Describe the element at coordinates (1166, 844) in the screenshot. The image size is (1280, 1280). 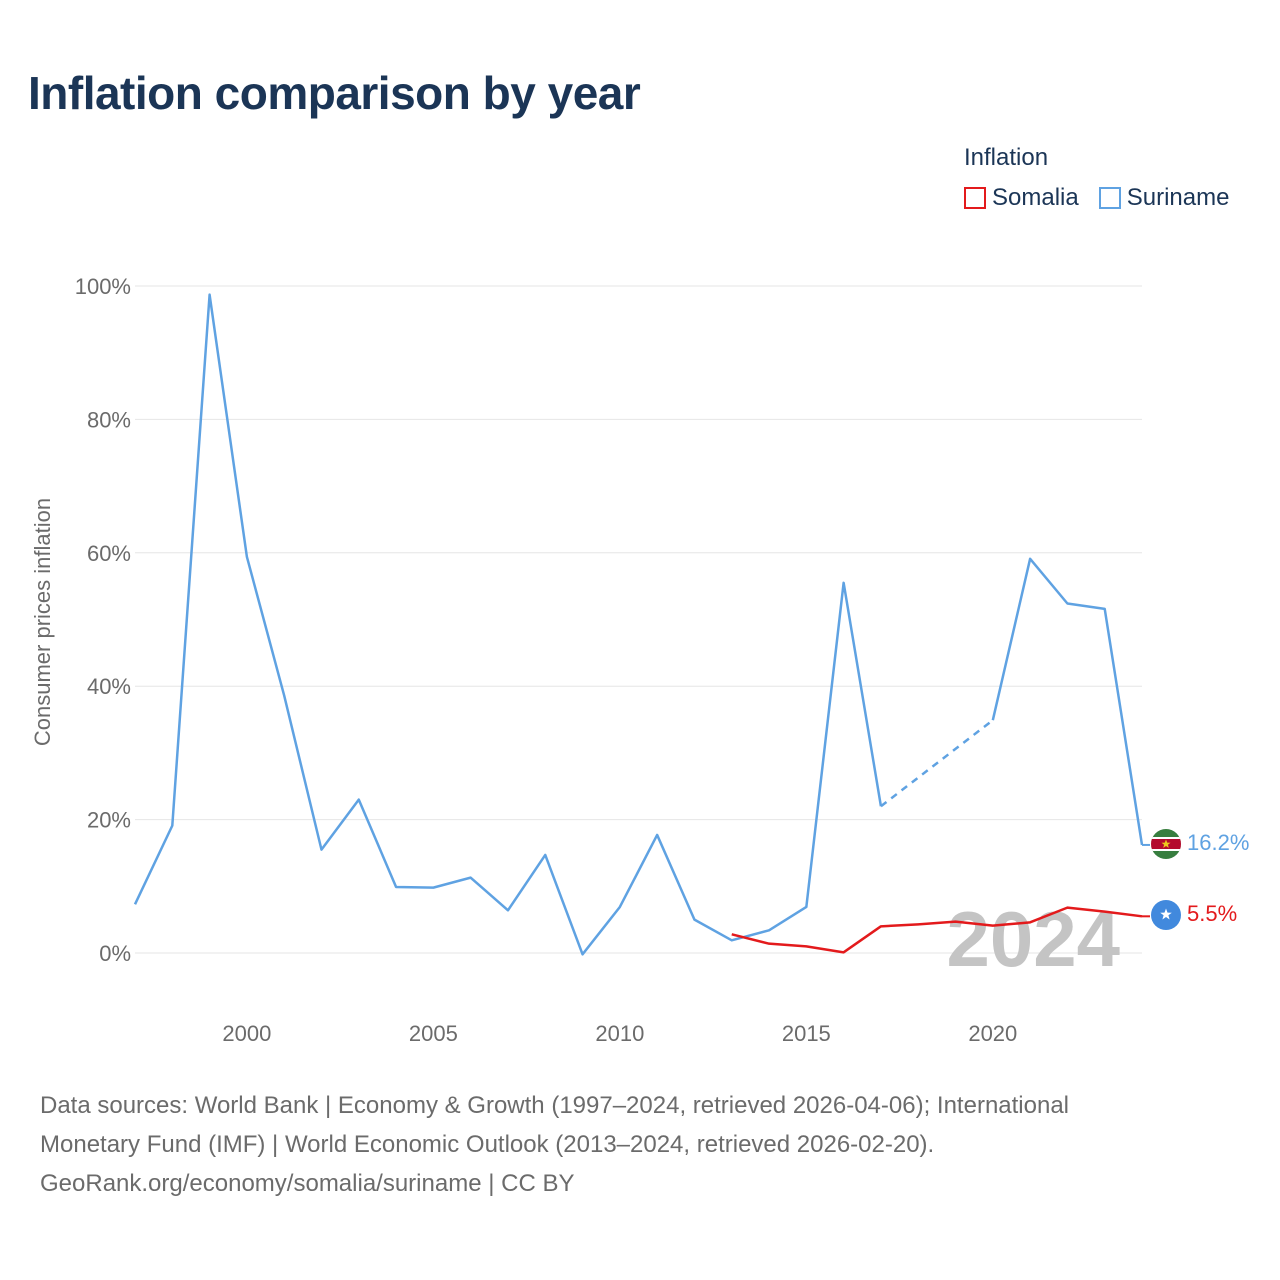
I see `suriname-flag-icon` at that location.